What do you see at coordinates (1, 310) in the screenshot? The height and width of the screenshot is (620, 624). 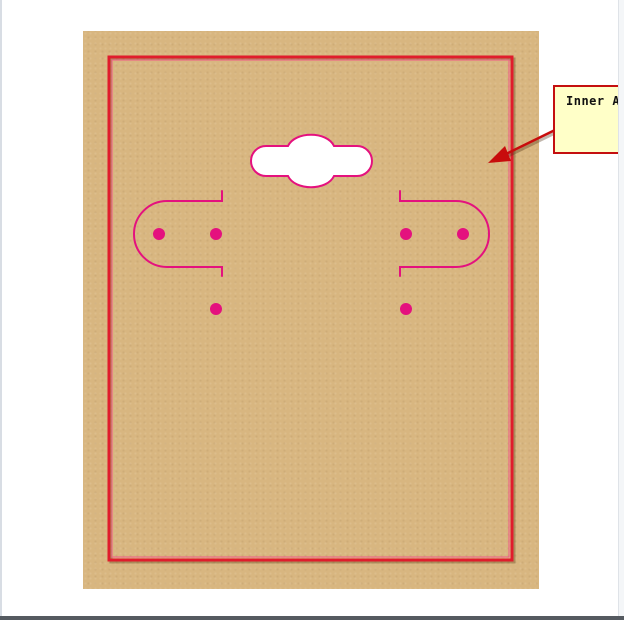 I see `window-left-border` at bounding box center [1, 310].